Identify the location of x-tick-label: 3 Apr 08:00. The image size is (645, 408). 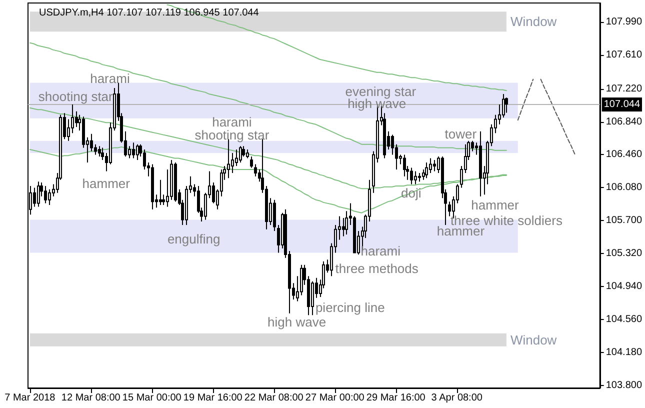
(457, 398).